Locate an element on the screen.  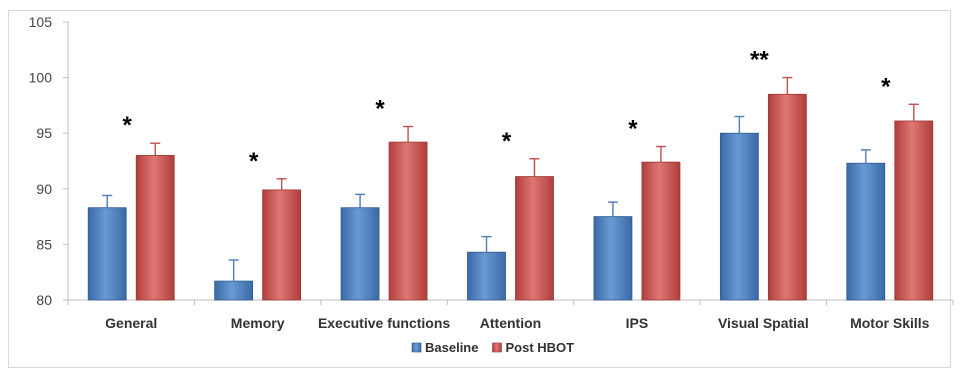
x-tick-label: IPS is located at coordinates (637, 323).